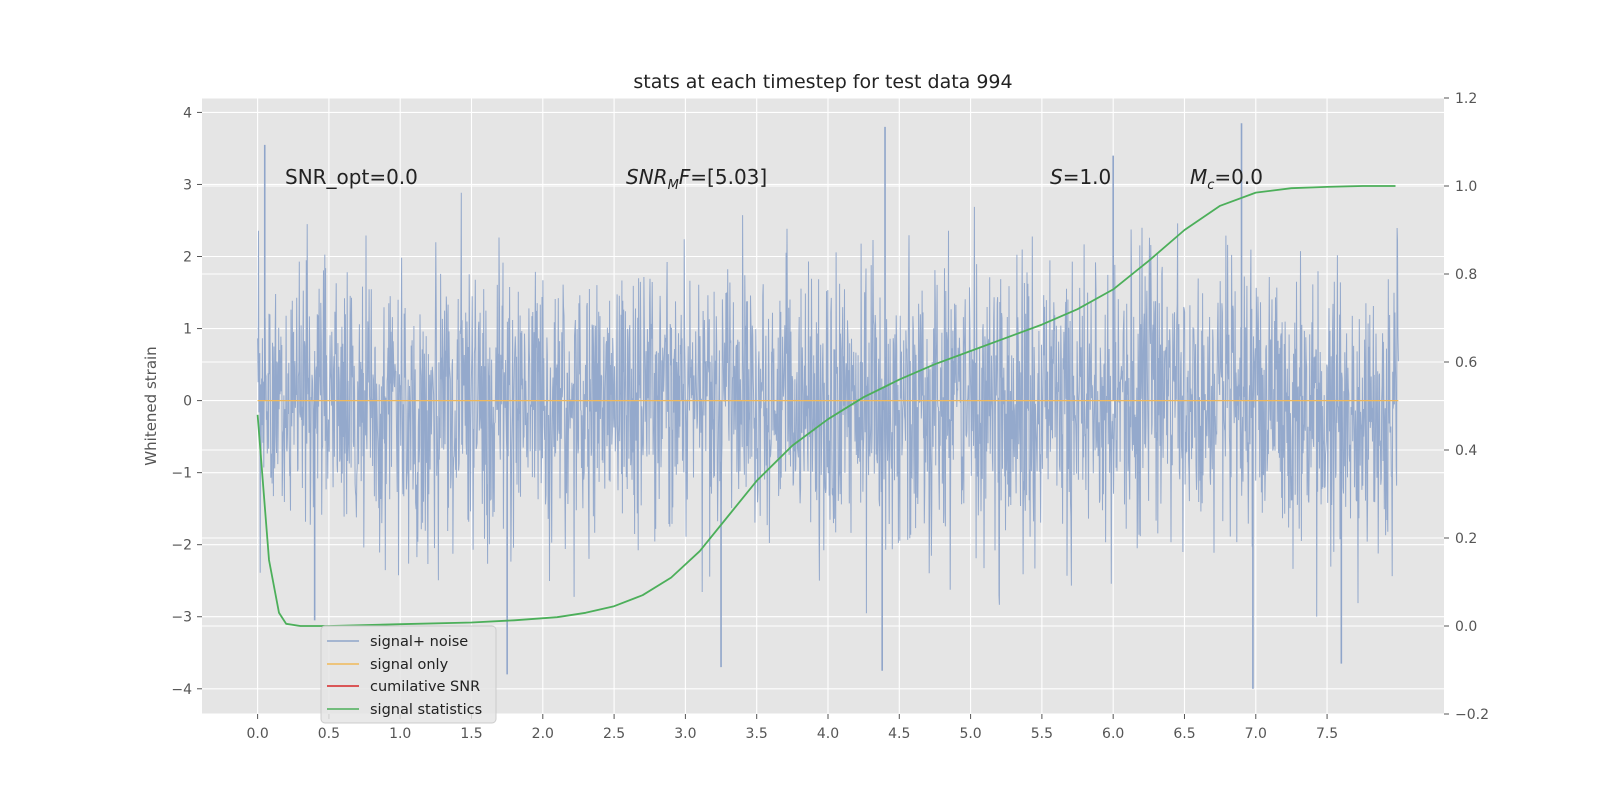 The width and height of the screenshot is (1600, 800). Describe the element at coordinates (409, 665) in the screenshot. I see `legend-label-signal-only: signal only` at that location.